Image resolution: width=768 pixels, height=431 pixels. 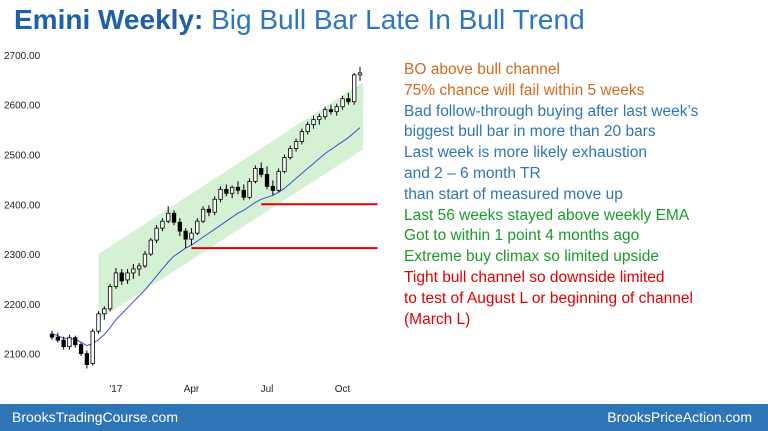 What do you see at coordinates (437, 319) in the screenshot?
I see `note-line: (March L)` at bounding box center [437, 319].